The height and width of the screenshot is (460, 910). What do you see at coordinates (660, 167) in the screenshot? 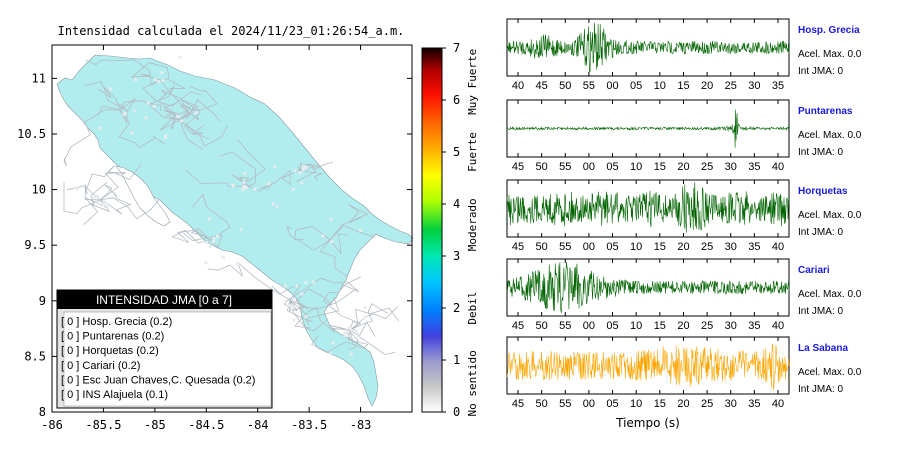
I see `waveform-tick-label: 15` at bounding box center [660, 167].